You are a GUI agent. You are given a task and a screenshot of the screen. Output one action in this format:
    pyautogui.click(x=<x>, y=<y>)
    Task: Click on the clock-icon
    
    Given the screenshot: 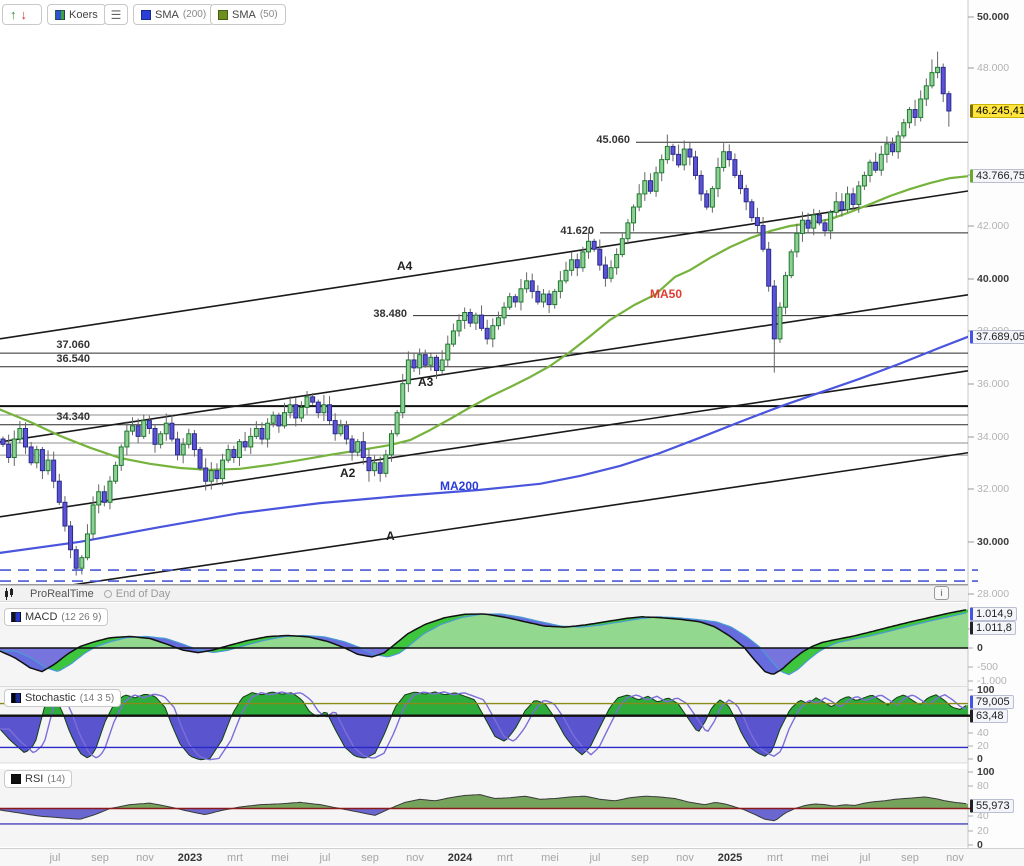 What is the action you would take?
    pyautogui.click(x=107, y=593)
    